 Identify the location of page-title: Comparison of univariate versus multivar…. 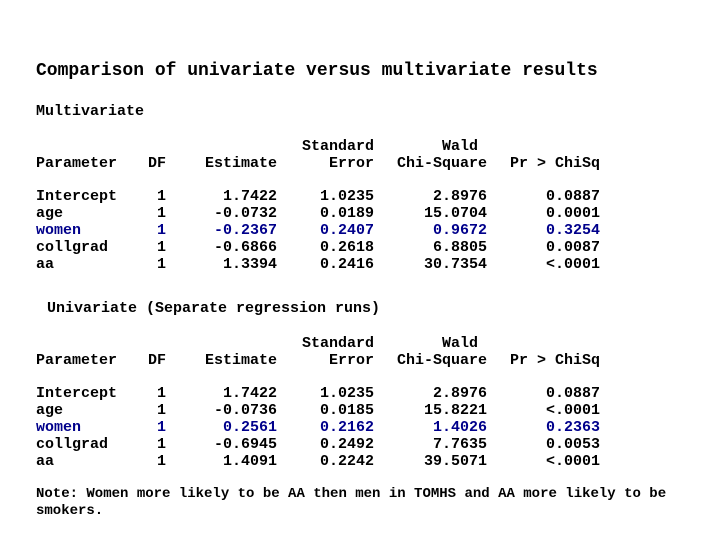
(317, 71).